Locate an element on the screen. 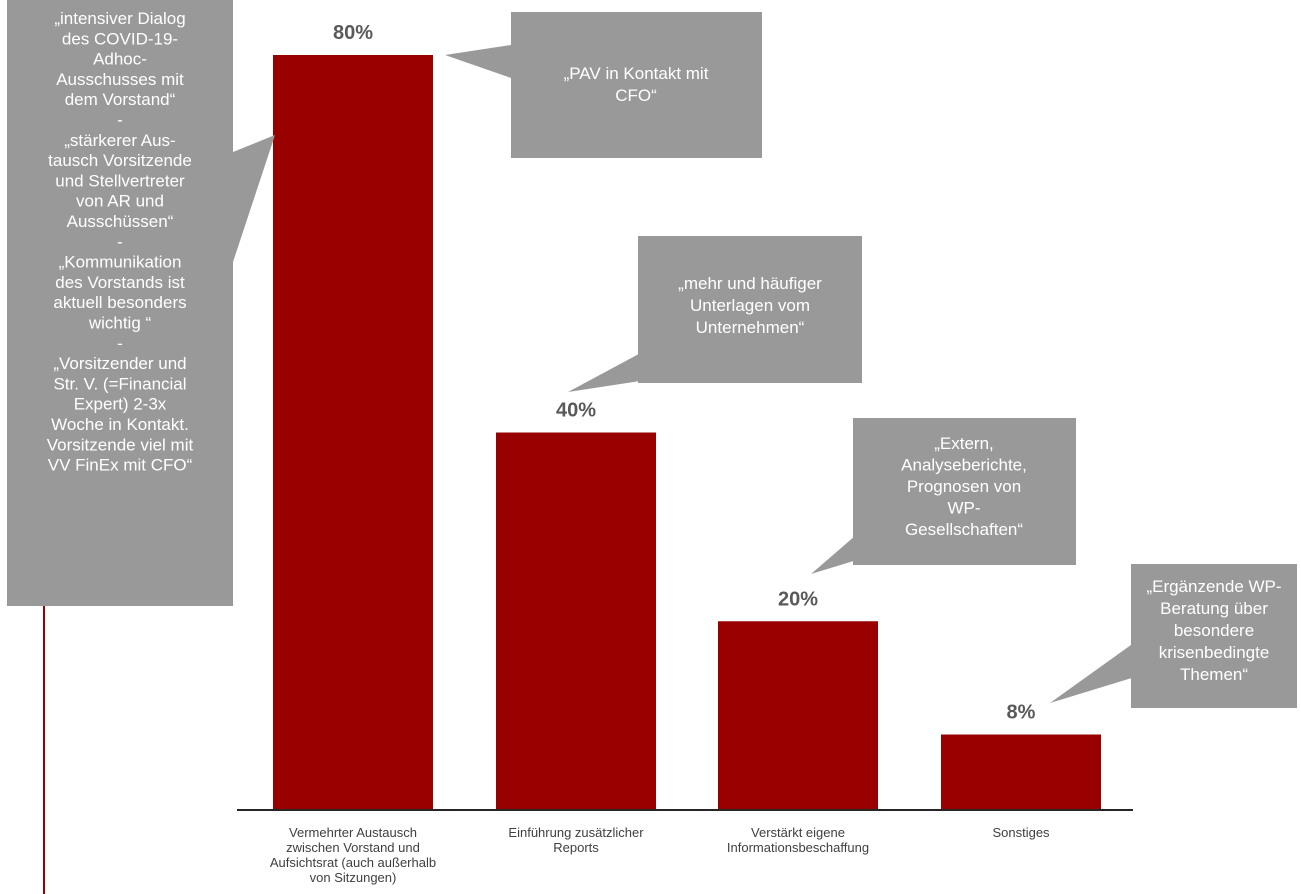 This screenshot has height=894, width=1301. tick-label-line: Informationsbeschaffung is located at coordinates (798, 847).